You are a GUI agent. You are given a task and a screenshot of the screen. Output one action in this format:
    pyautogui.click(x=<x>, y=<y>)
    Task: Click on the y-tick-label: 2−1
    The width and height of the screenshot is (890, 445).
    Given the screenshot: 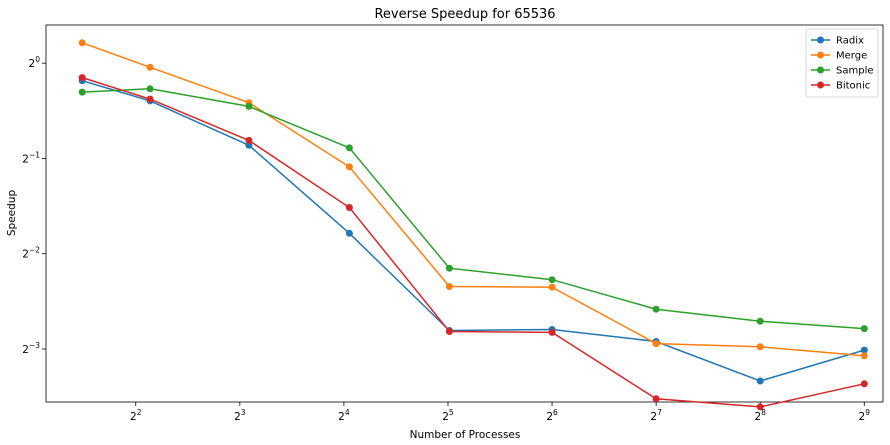 What is the action you would take?
    pyautogui.click(x=31, y=157)
    